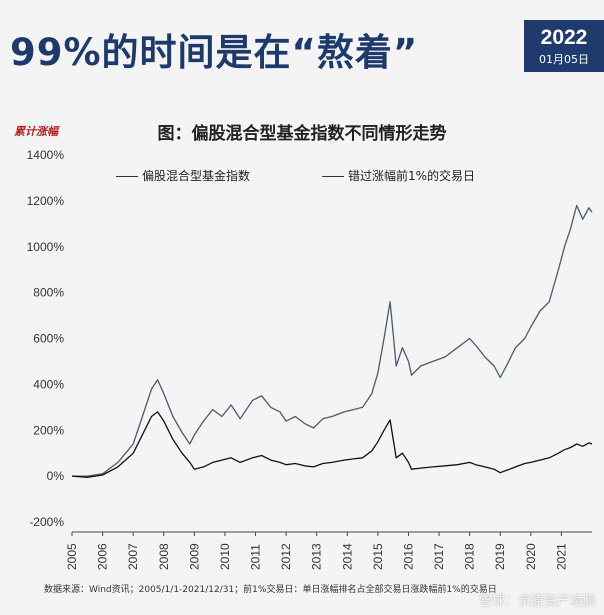  Describe the element at coordinates (46, 155) in the screenshot. I see `y-tick-label: 1400%` at that location.